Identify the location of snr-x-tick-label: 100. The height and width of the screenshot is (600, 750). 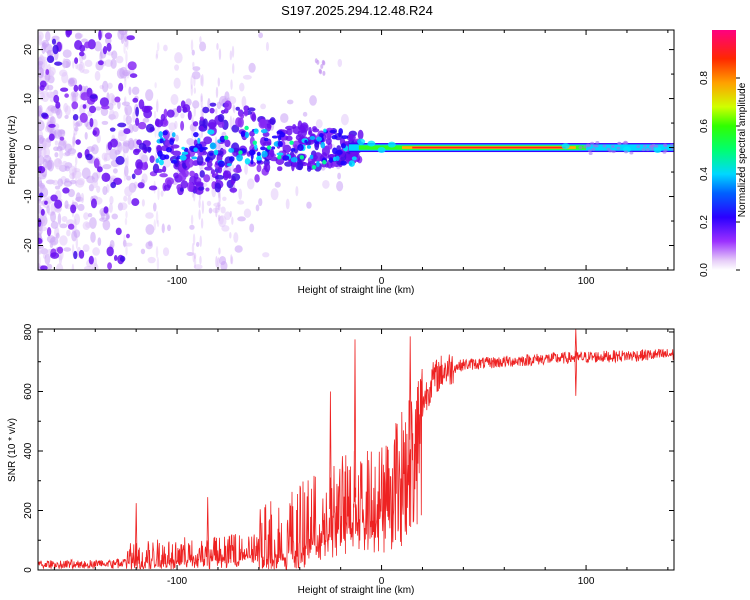
(586, 581).